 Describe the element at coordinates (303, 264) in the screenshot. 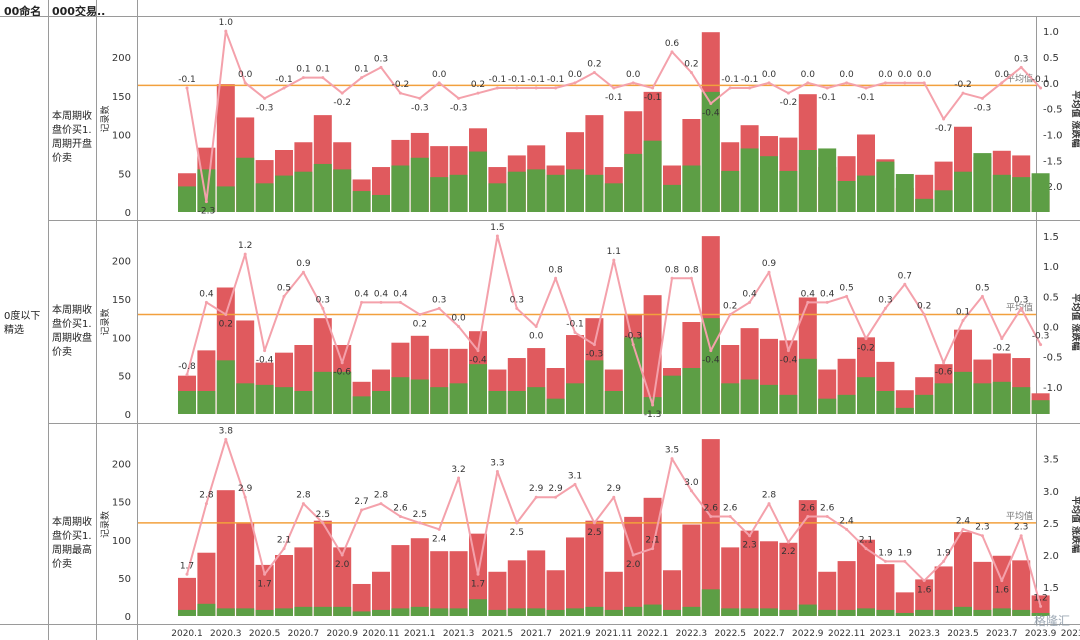

I see `data-label: 0.9` at that location.